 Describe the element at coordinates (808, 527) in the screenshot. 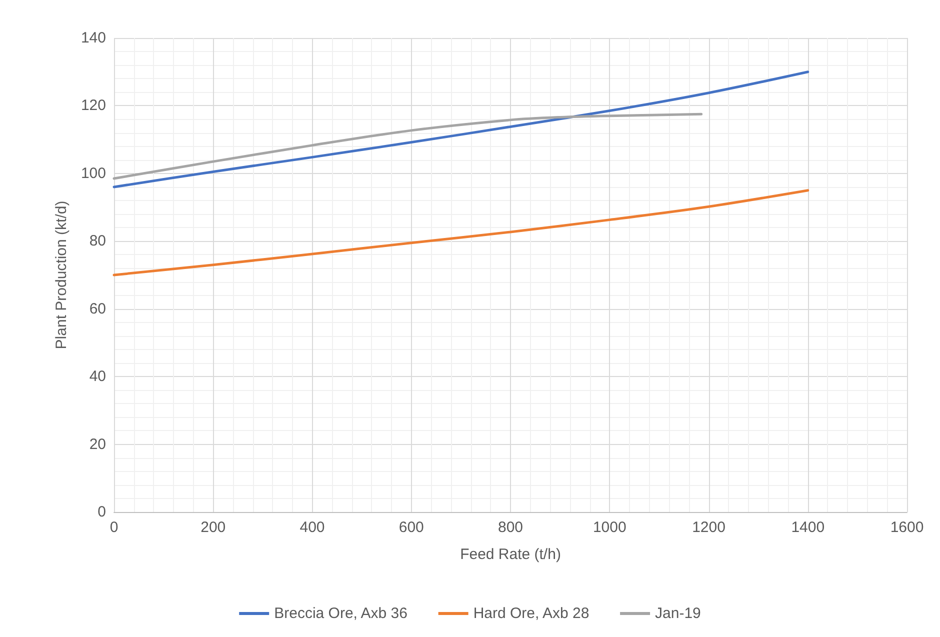

I see `x-tick-label: 1400` at that location.